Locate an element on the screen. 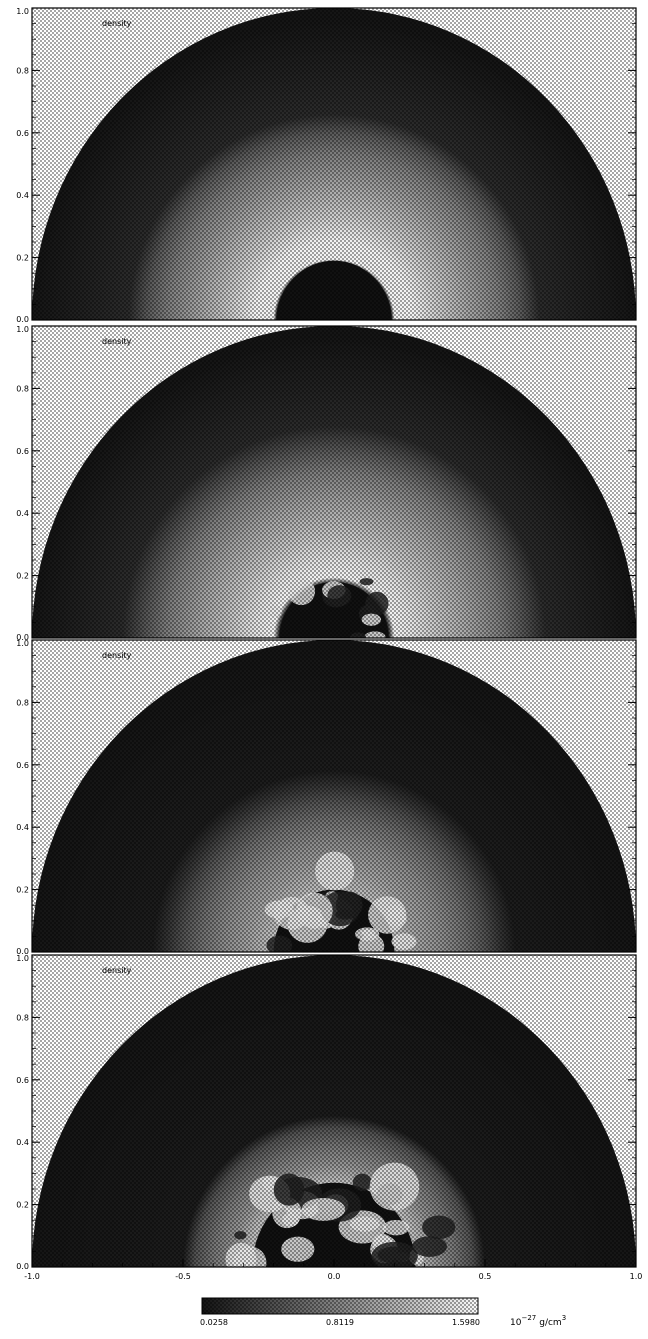 This screenshot has width=648, height=1339. x-tick-label: 0.5 is located at coordinates (485, 1276).